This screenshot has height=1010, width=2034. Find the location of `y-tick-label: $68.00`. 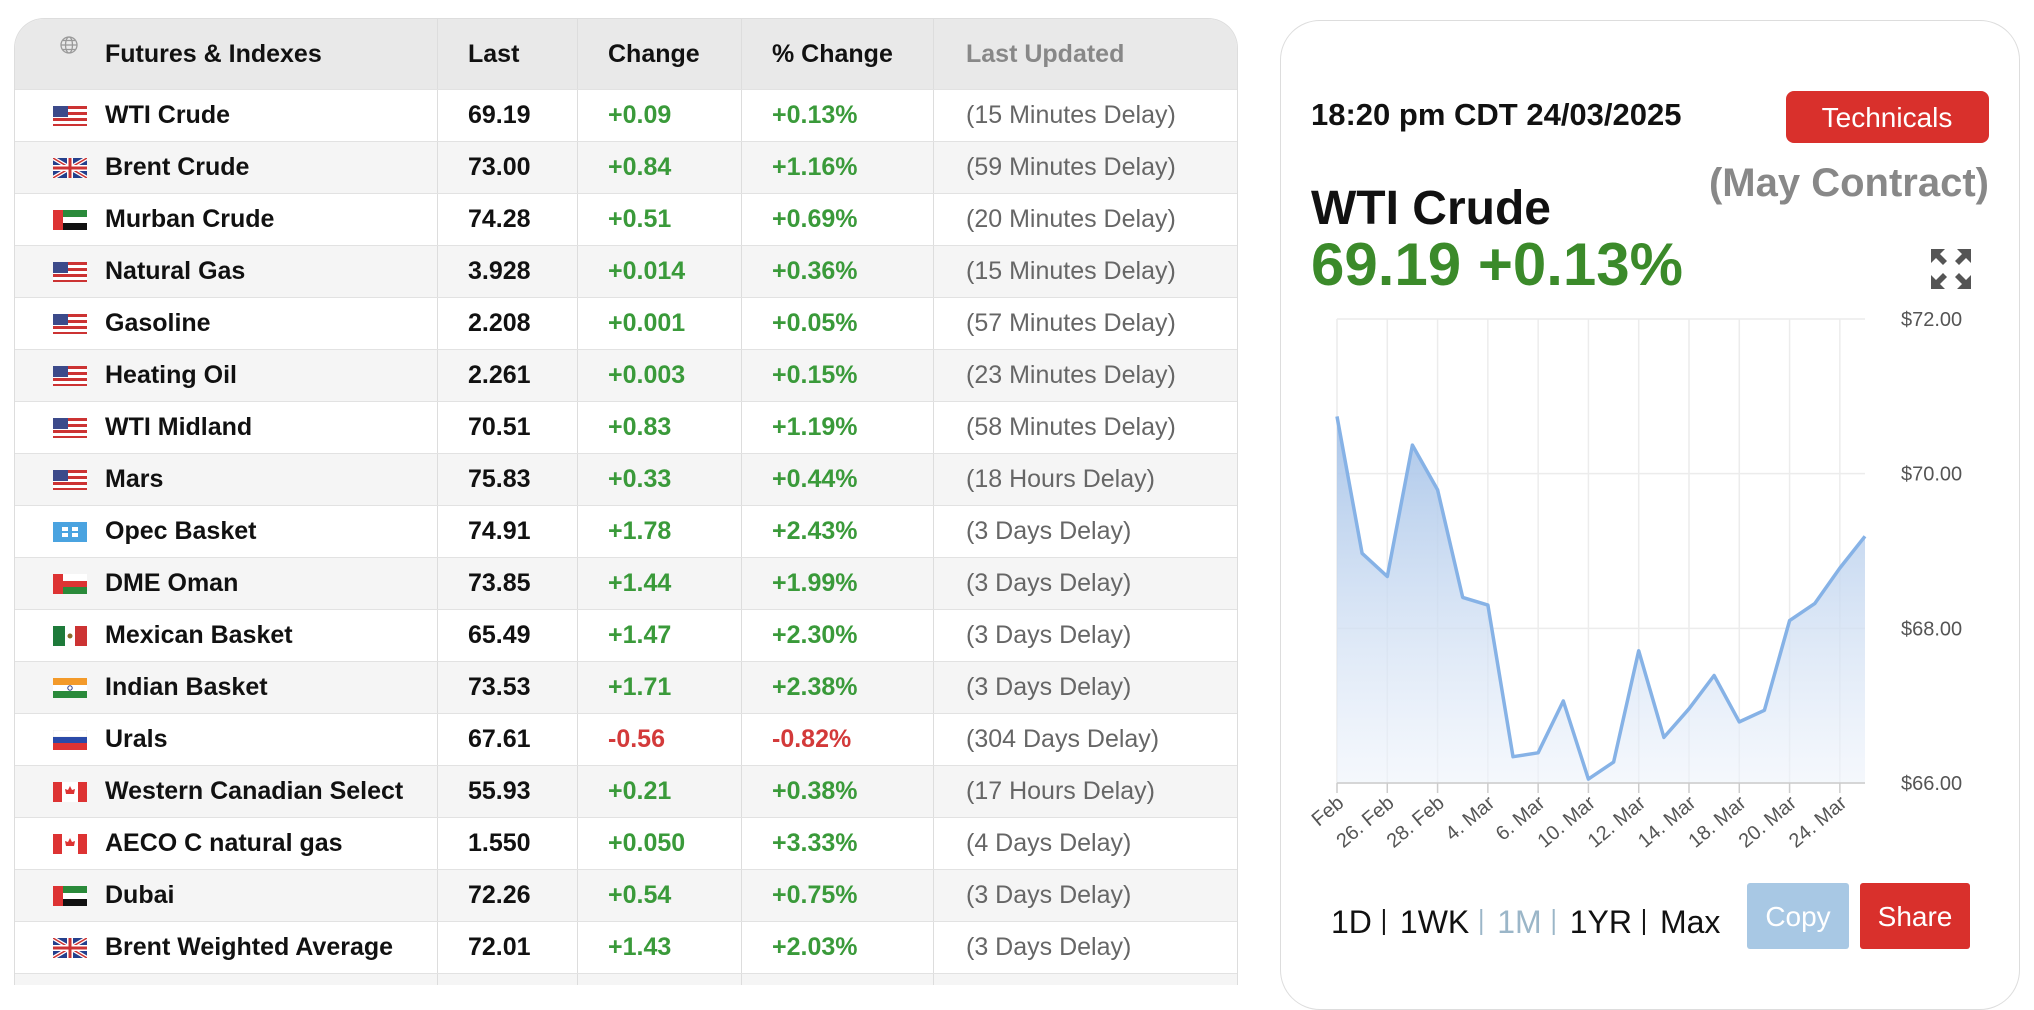

y-tick-label: $68.00 is located at coordinates (1931, 629).